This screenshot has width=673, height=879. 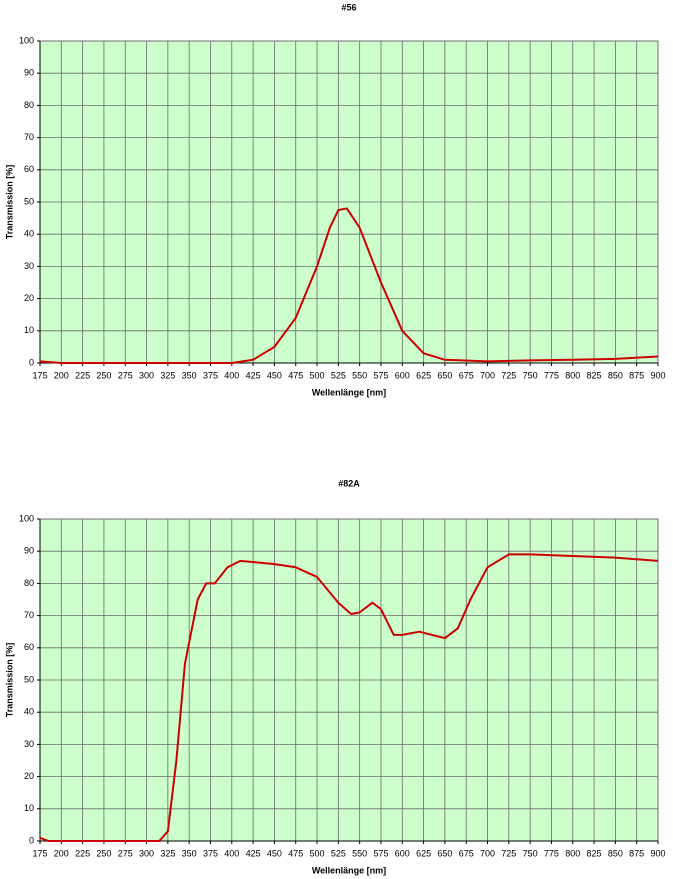 What do you see at coordinates (349, 483) in the screenshot?
I see `chart-title: #82A` at bounding box center [349, 483].